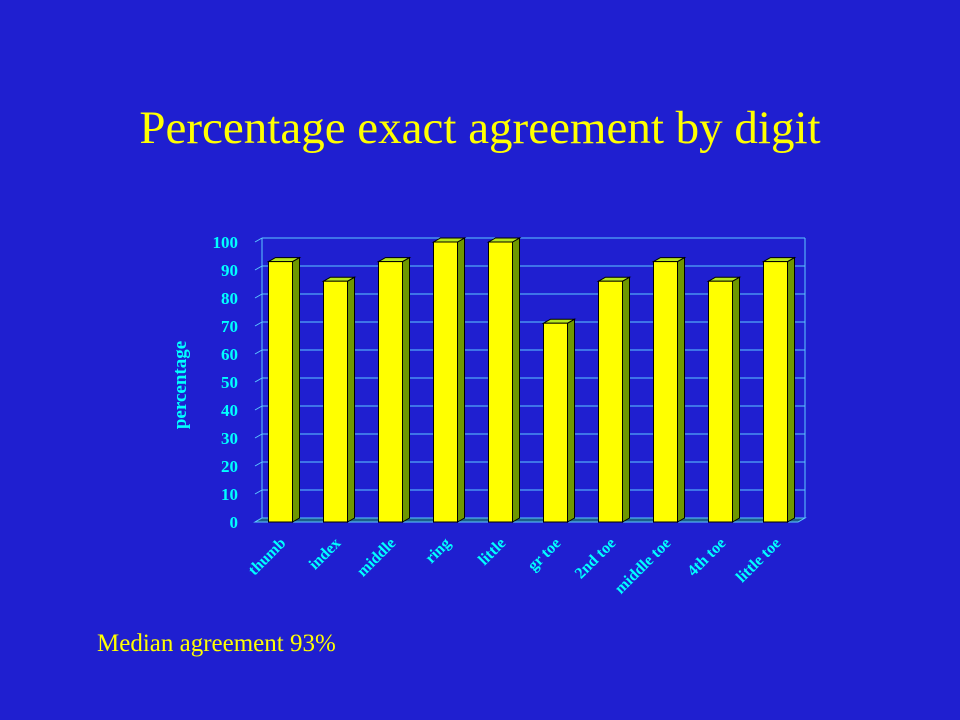 The height and width of the screenshot is (720, 960). I want to click on y-axis-tick-labels: 0 10 20 30 40 50 60 70 80 90 100, so click(226, 382).